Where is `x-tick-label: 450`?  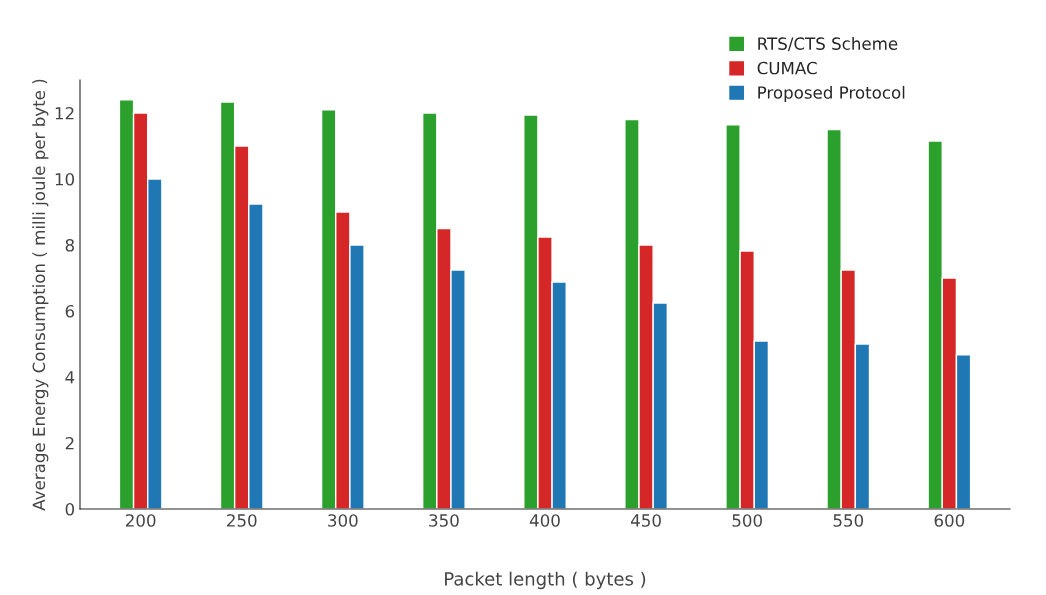 x-tick-label: 450 is located at coordinates (646, 520).